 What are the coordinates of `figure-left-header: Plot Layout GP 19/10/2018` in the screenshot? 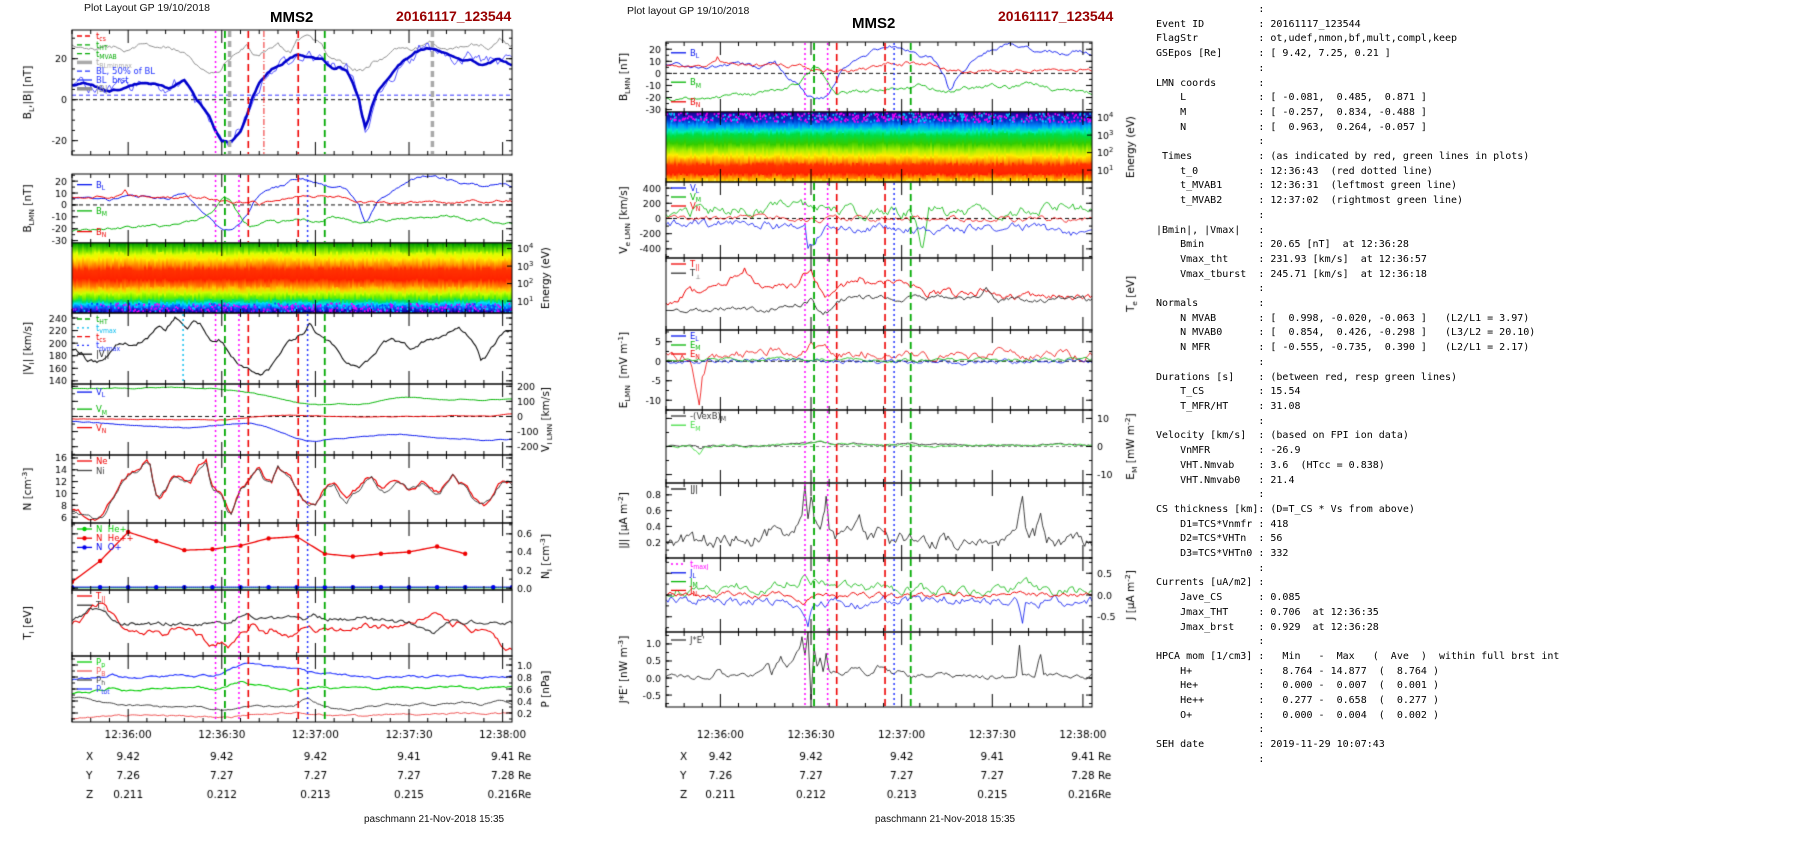 It's located at (147, 8).